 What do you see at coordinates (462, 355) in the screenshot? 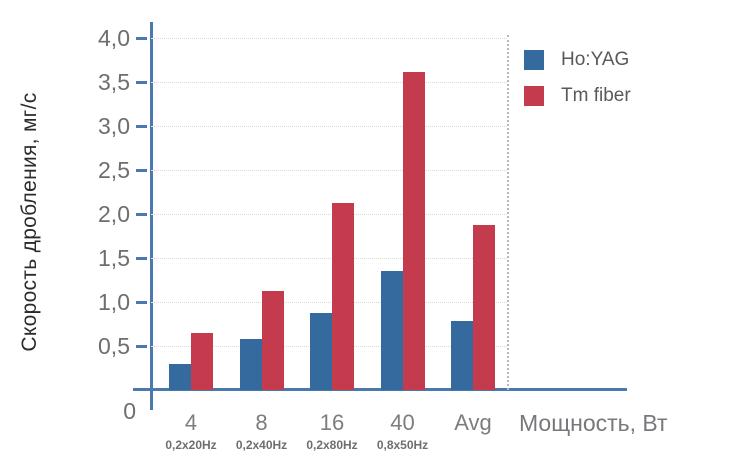
I see `bar-ho-yag-avg` at bounding box center [462, 355].